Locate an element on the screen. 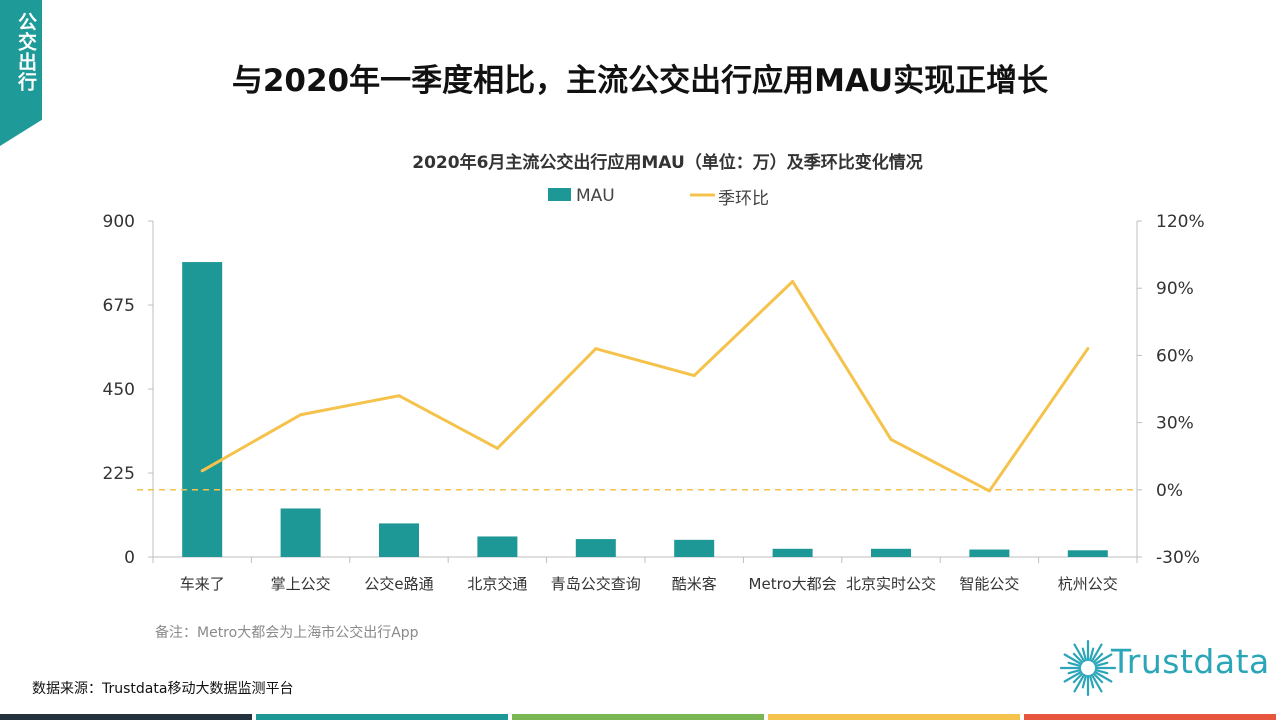 The image size is (1280, 720). legend-label-mau: MAU is located at coordinates (595, 196).